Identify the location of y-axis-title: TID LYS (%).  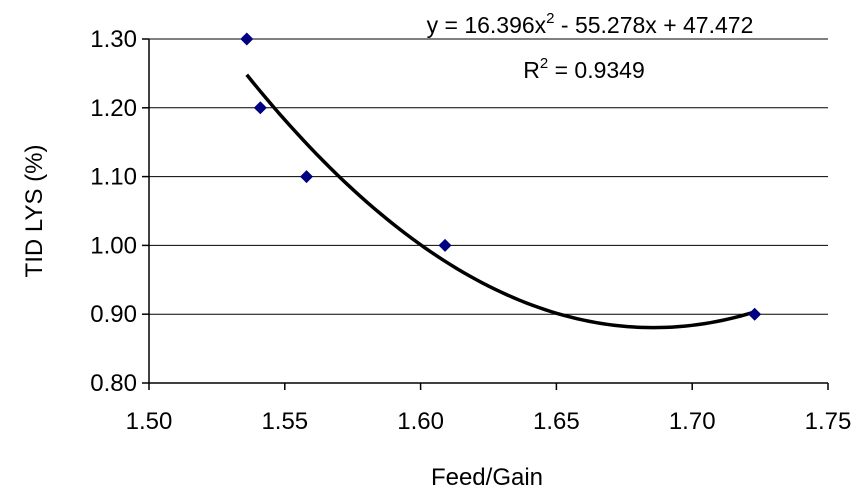
(34, 211).